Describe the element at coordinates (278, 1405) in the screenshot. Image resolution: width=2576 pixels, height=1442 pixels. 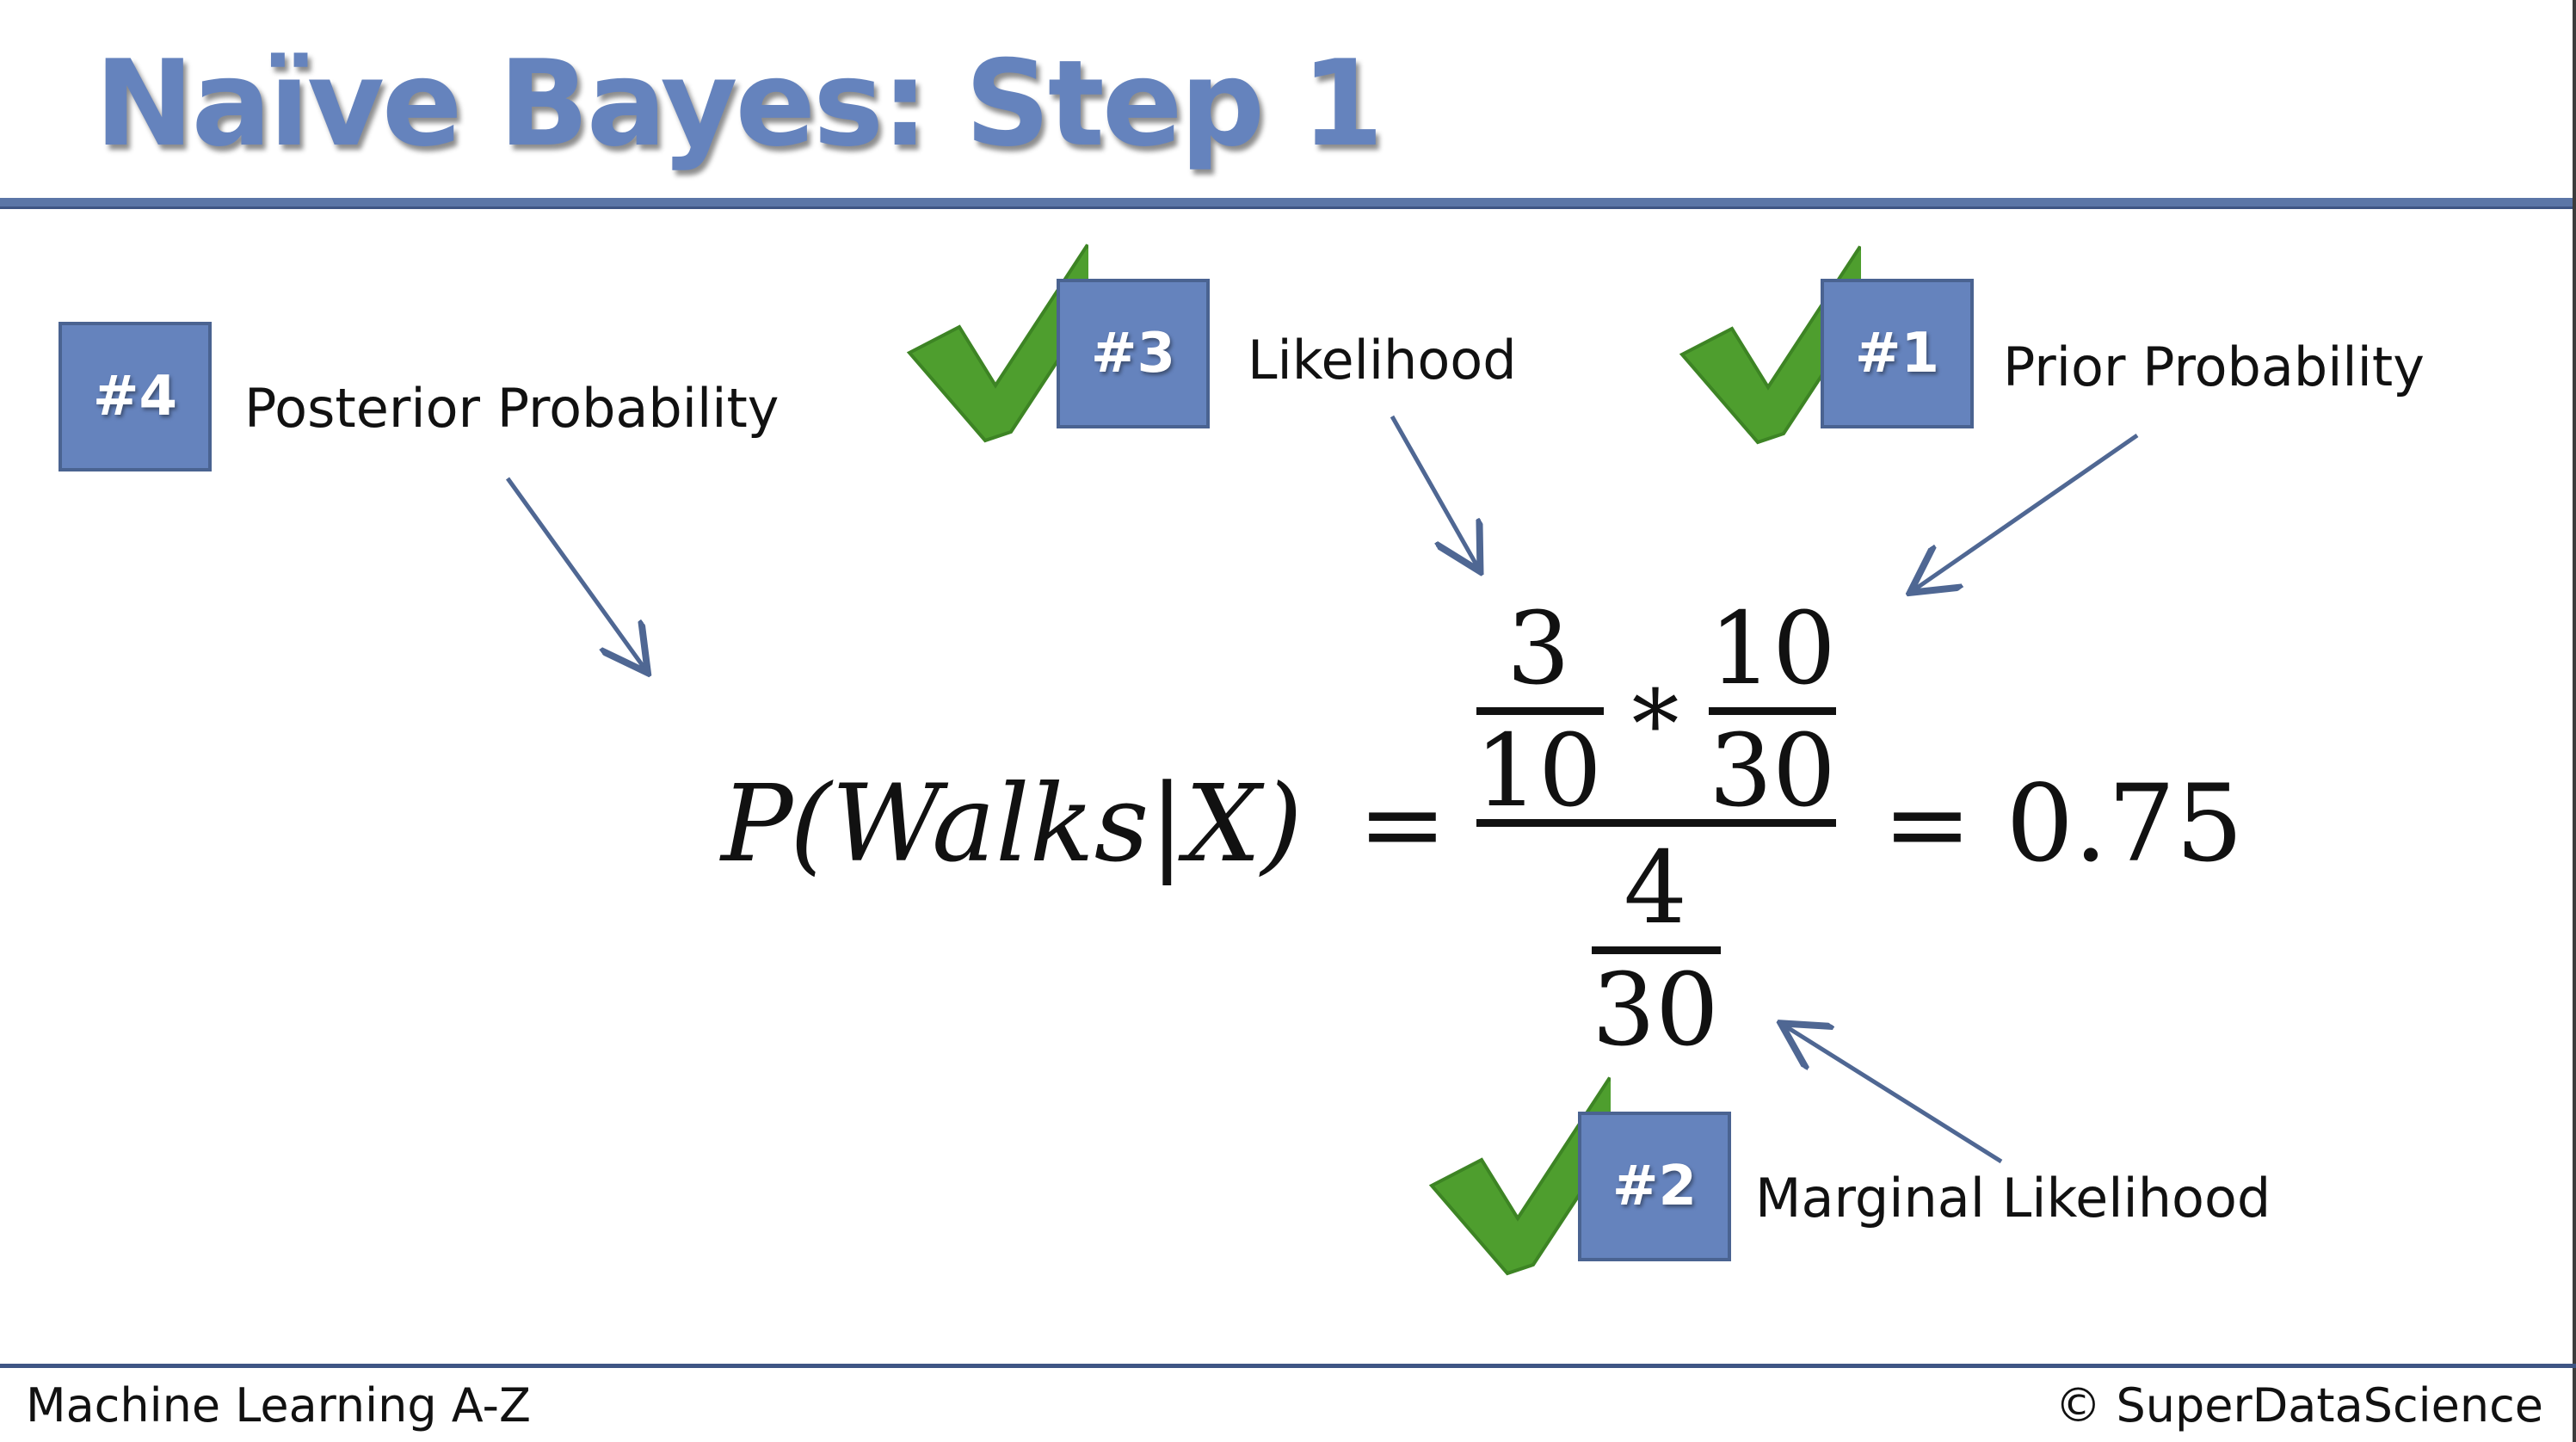
I see `footer-course-name: Machine Learning A-Z` at that location.